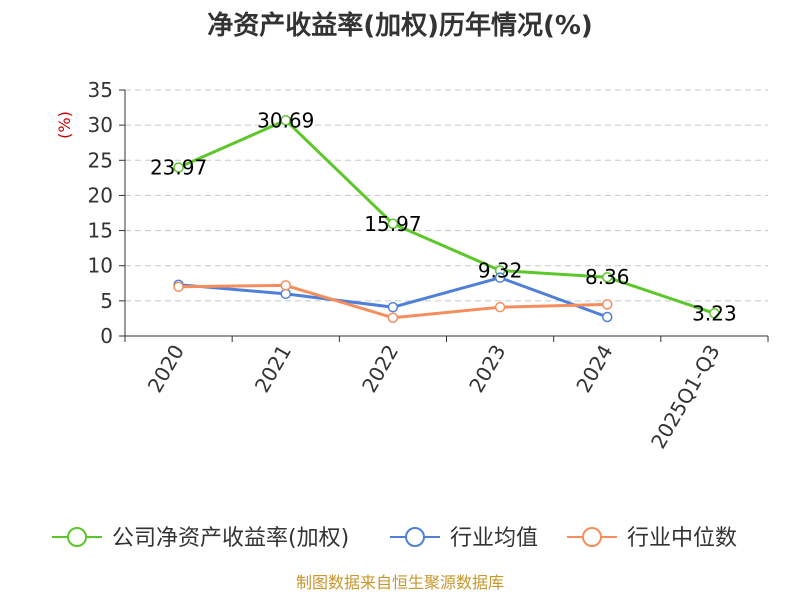 Image resolution: width=800 pixels, height=600 pixels. I want to click on legend-label-2: 行业均值, so click(494, 538).